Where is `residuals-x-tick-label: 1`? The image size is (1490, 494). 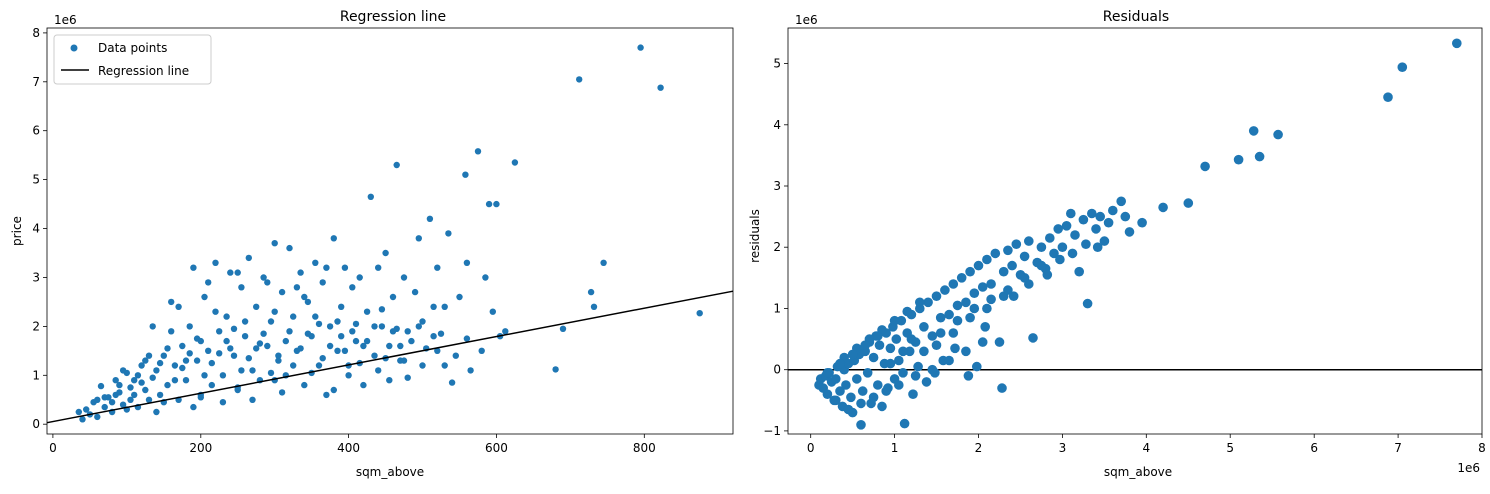
residuals-x-tick-label: 1 is located at coordinates (895, 448).